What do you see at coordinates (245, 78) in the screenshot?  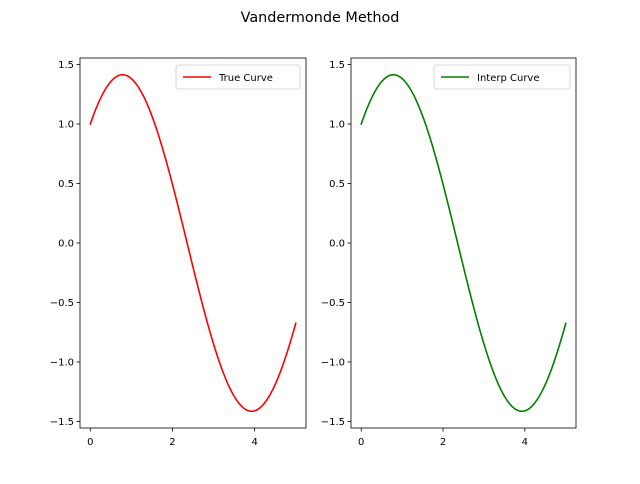 I see `legend-label: True Curve` at bounding box center [245, 78].